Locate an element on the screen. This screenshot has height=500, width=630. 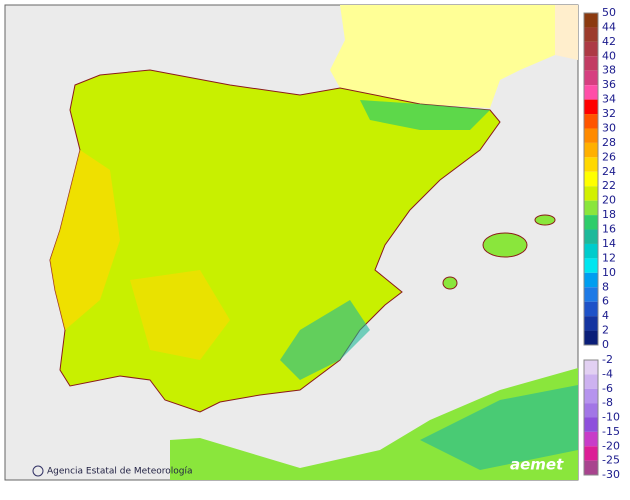
warm-zone-portugal is located at coordinates (85, 240).